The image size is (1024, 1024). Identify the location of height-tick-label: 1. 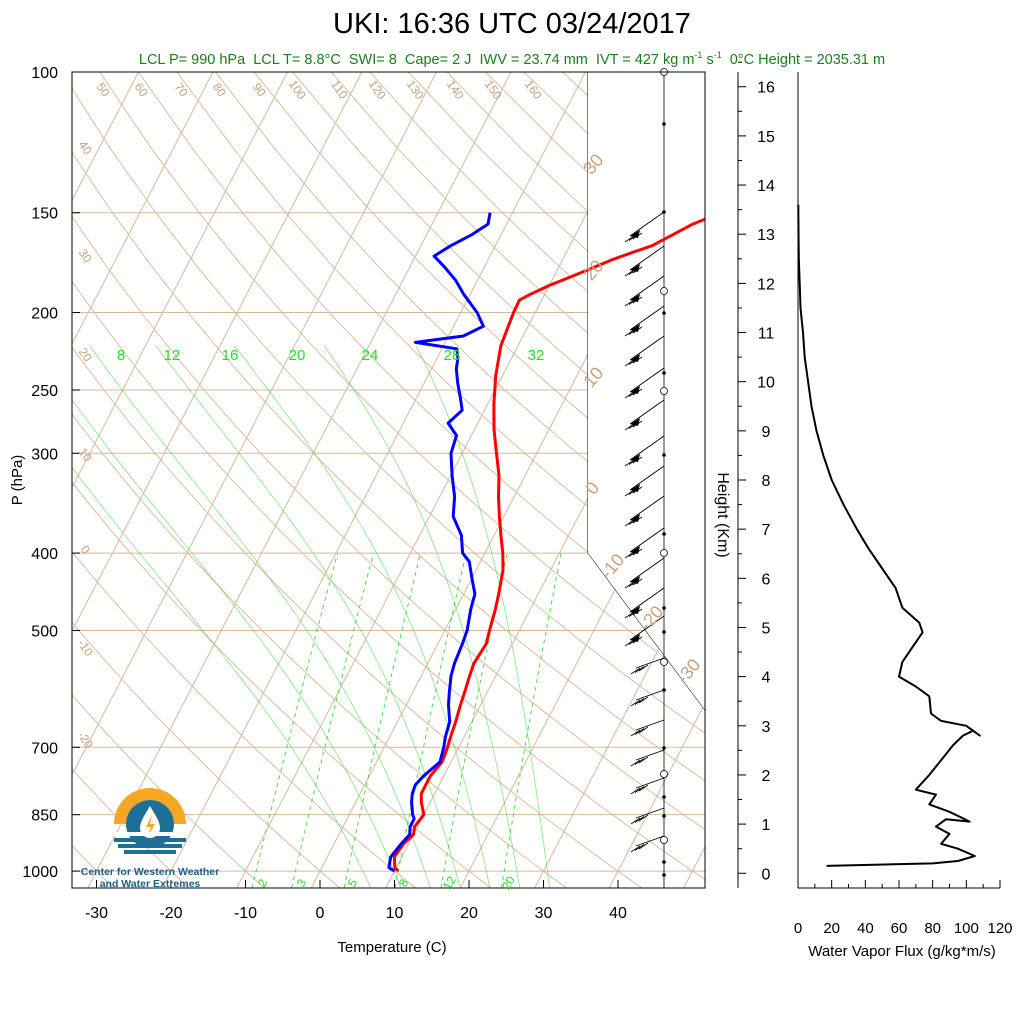
(766, 825).